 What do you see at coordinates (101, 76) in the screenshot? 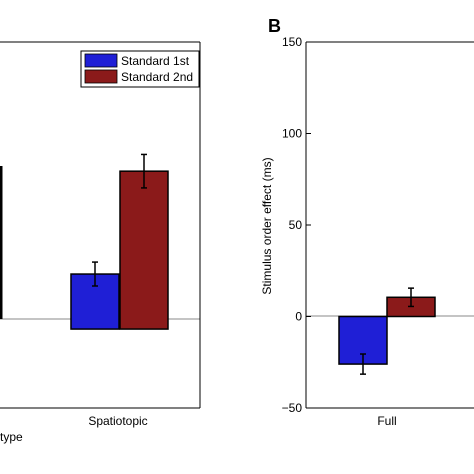
I see `legend-swatch-standard-2nd` at bounding box center [101, 76].